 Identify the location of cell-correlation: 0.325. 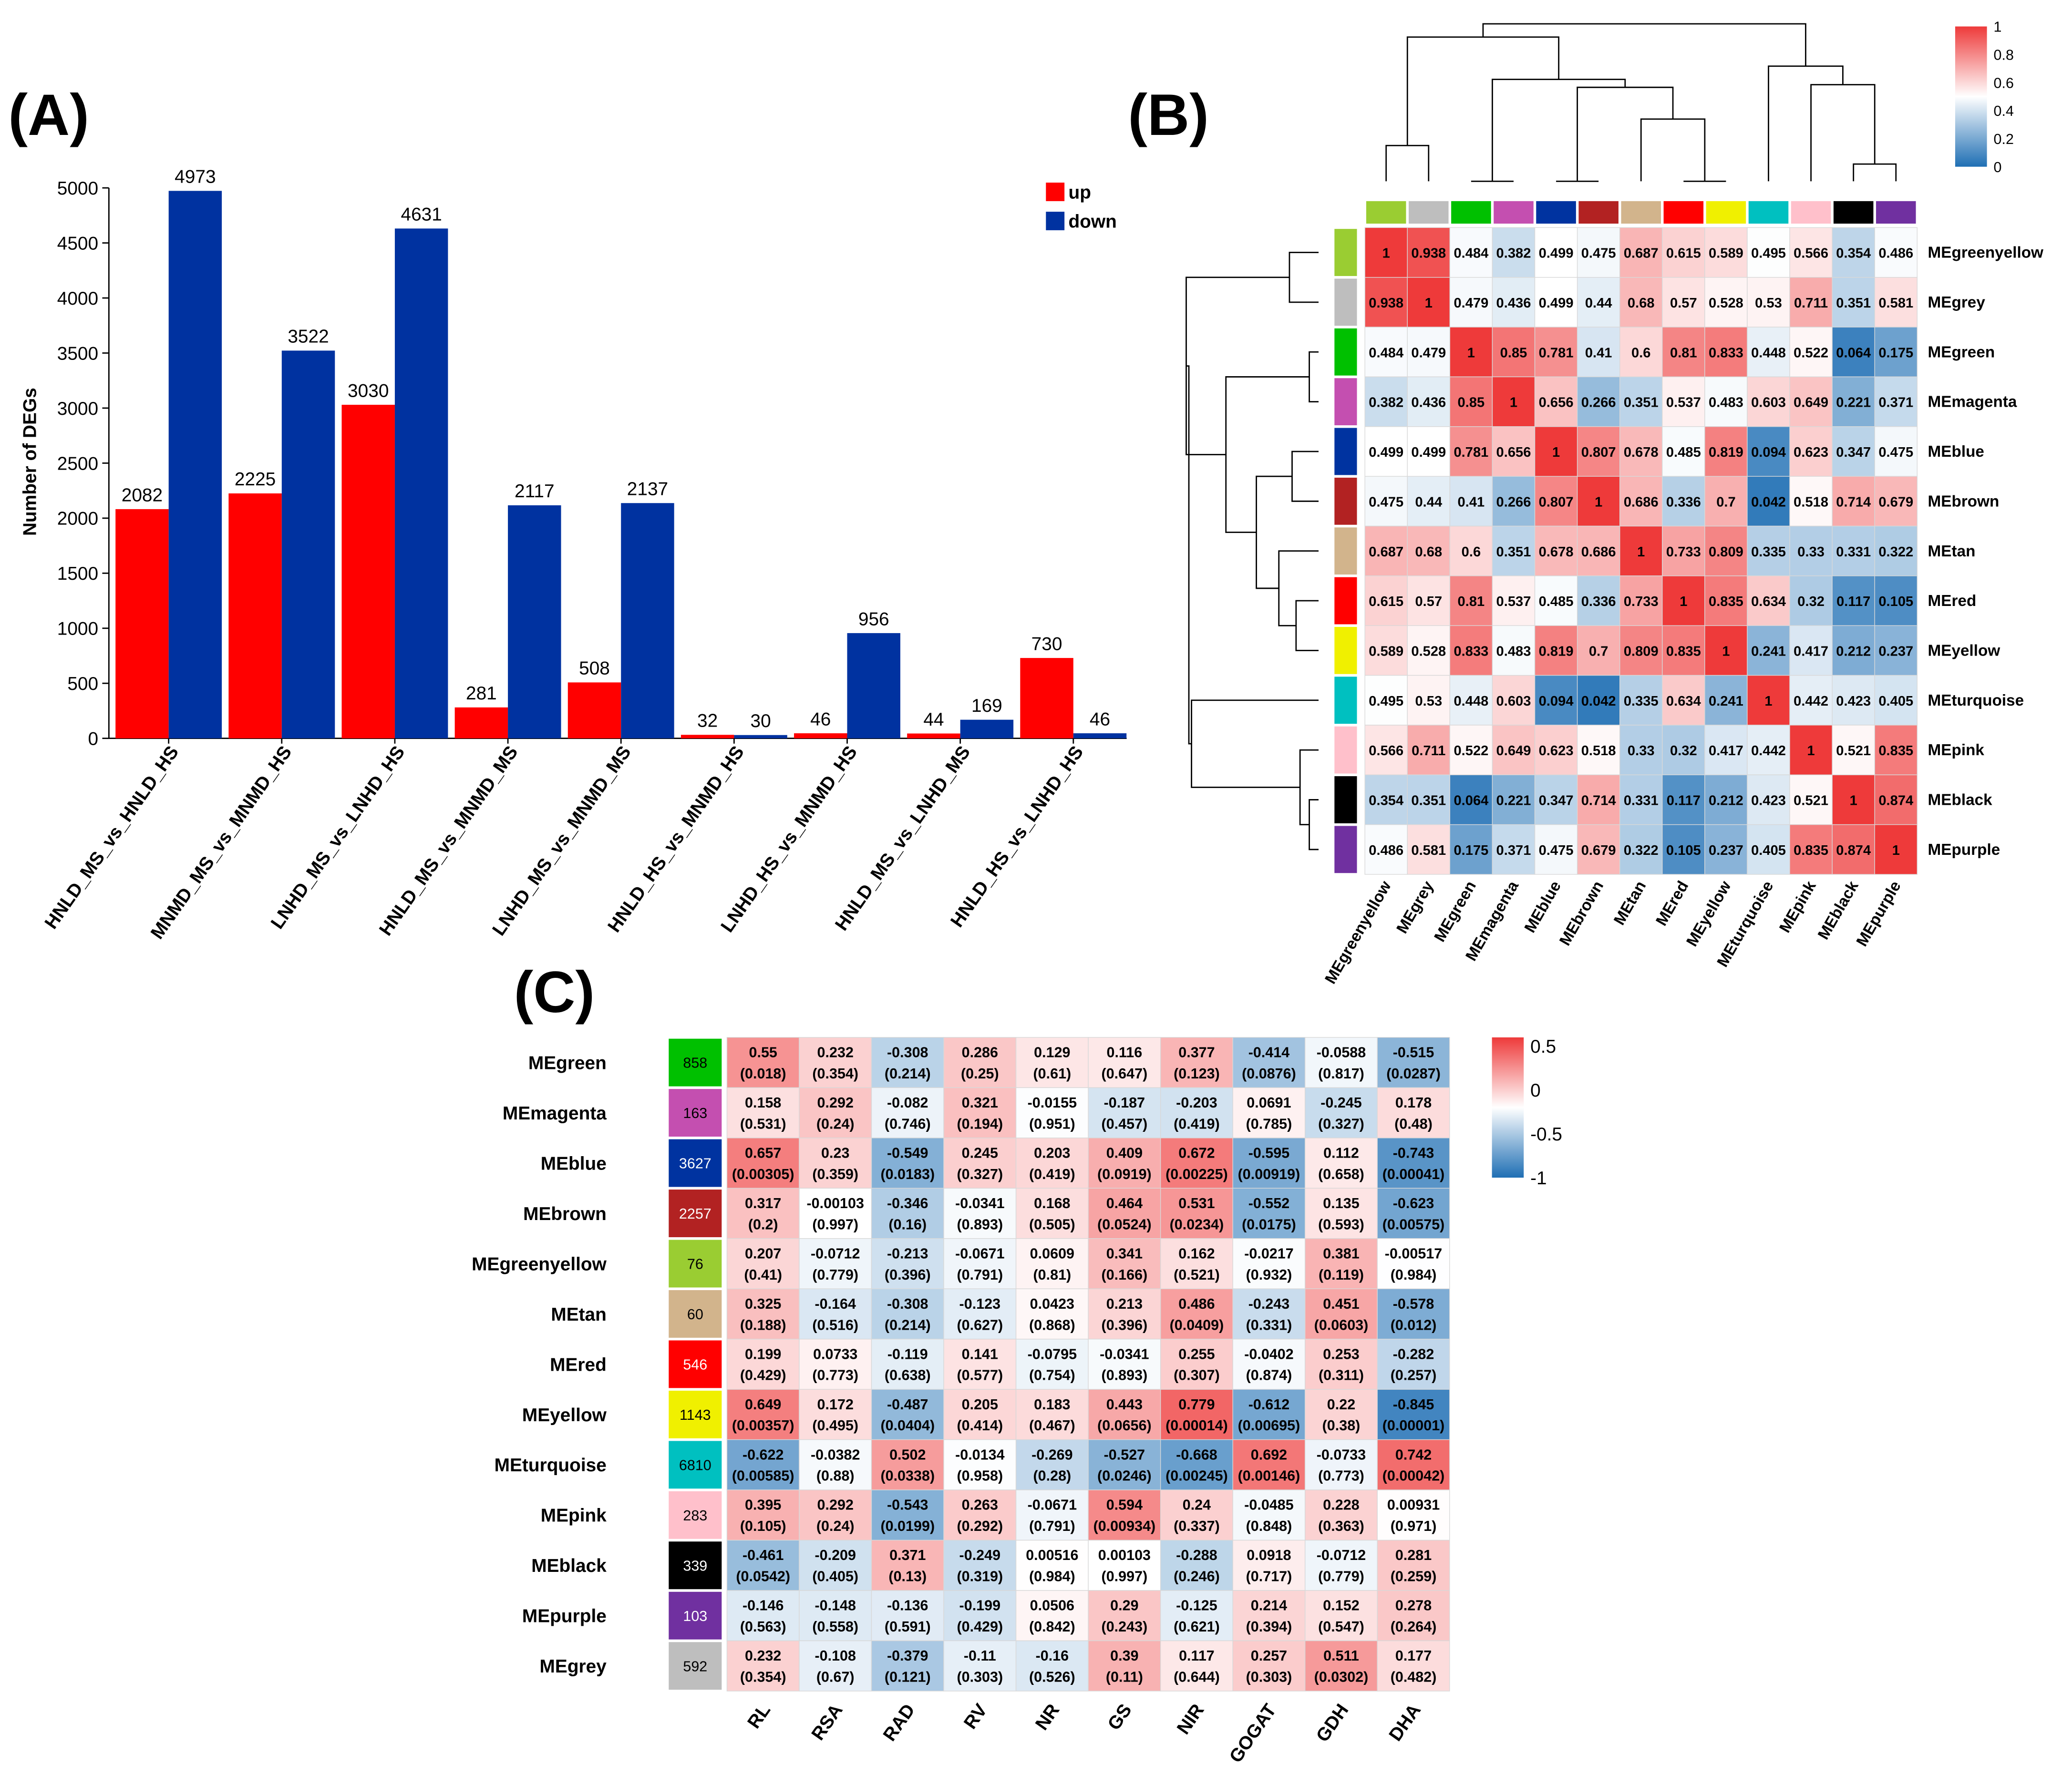
(763, 1304).